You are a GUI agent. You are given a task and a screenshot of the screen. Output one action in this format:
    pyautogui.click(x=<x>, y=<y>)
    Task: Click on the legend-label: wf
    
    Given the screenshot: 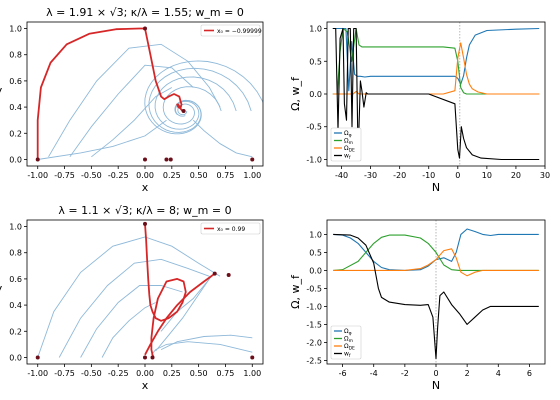 What is the action you would take?
    pyautogui.click(x=347, y=355)
    